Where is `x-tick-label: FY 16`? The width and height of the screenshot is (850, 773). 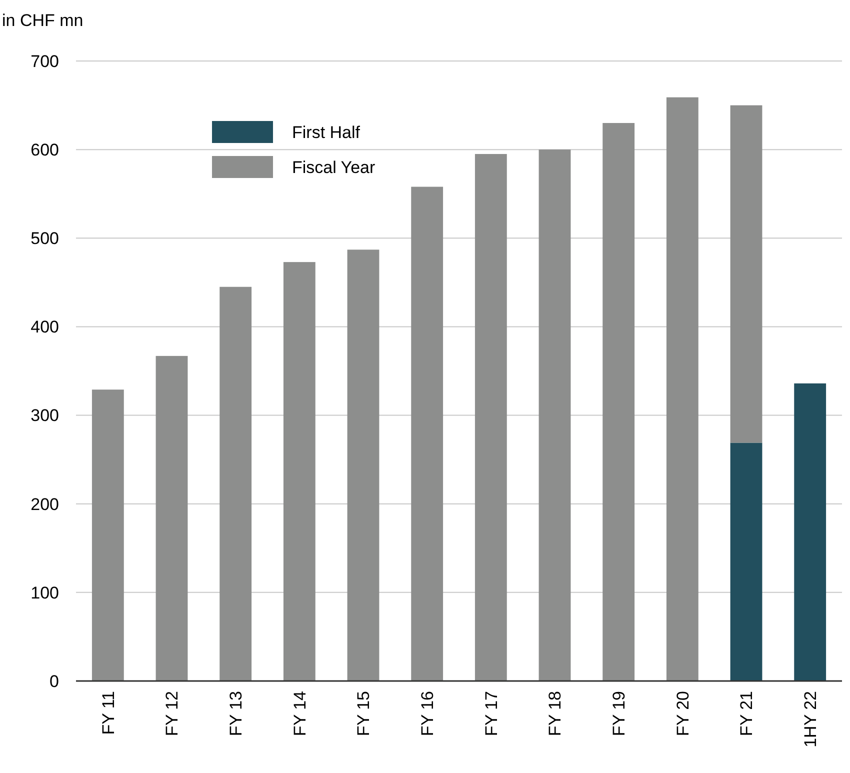
x-tick-label: FY 16 is located at coordinates (428, 713).